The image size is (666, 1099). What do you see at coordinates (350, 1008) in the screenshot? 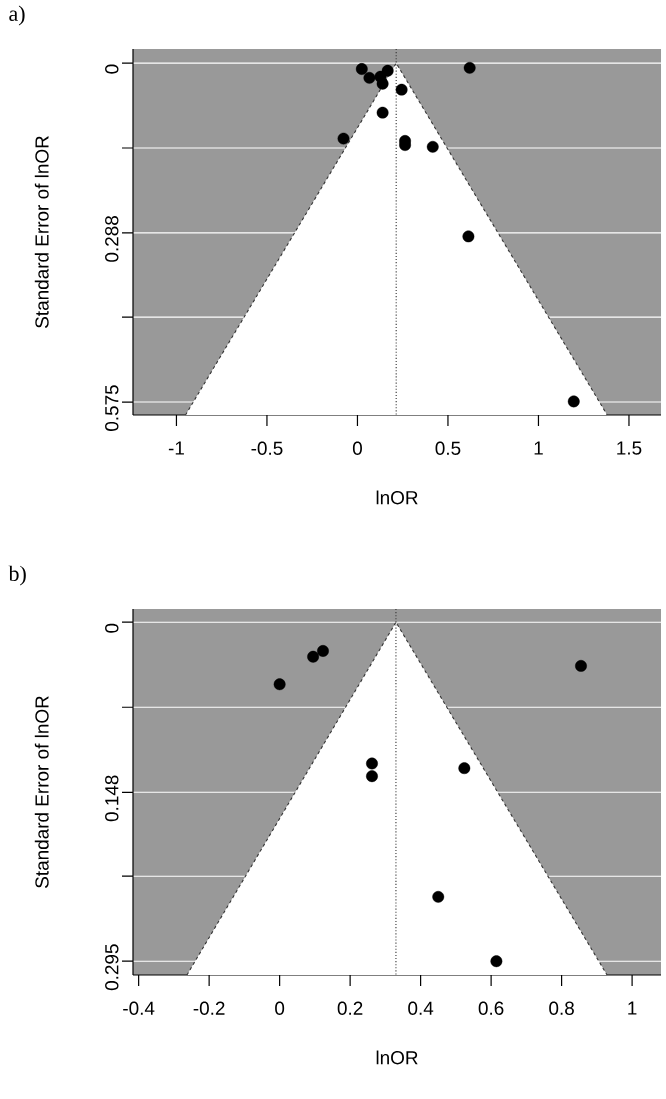
I see `x-tick-label: 0.2` at bounding box center [350, 1008].